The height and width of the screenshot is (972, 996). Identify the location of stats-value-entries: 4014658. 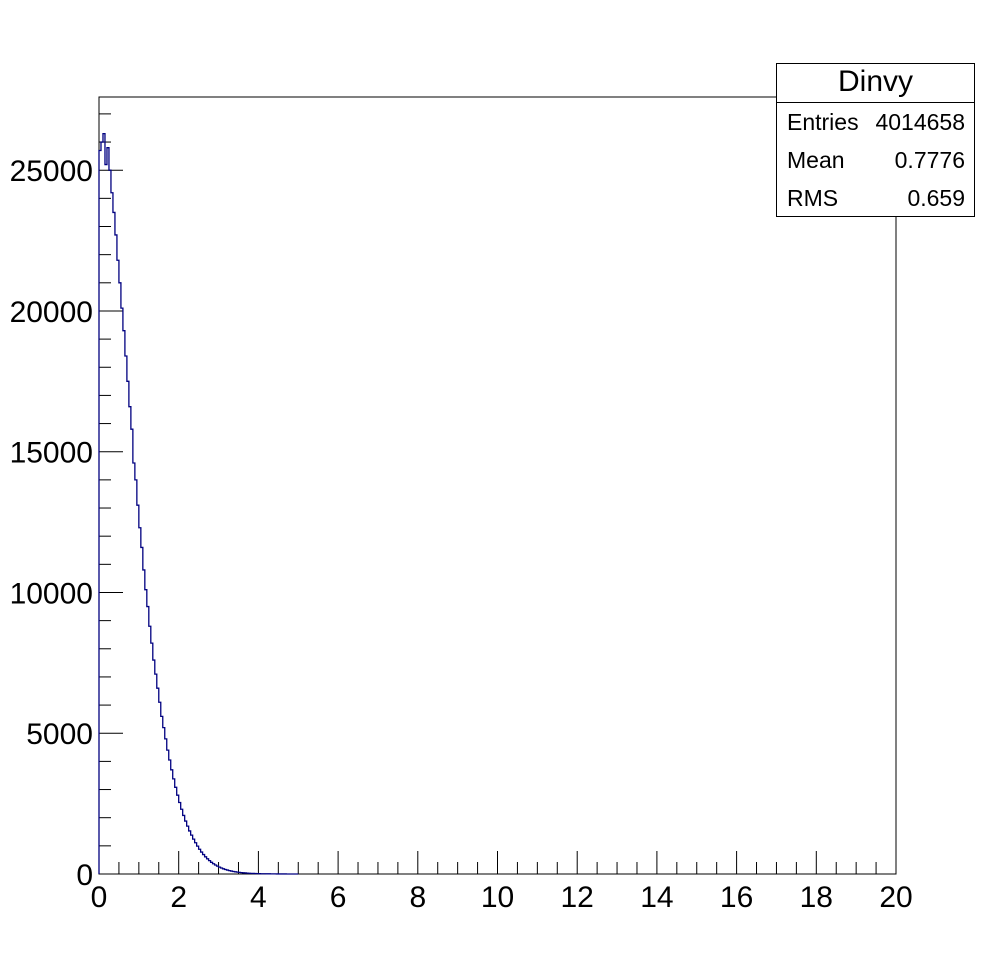
(920, 122).